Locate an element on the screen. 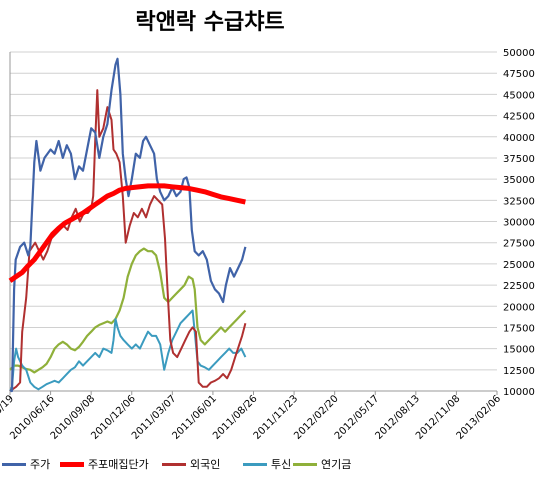 The image size is (540, 479). y-tick-label: 10000 is located at coordinates (519, 392).